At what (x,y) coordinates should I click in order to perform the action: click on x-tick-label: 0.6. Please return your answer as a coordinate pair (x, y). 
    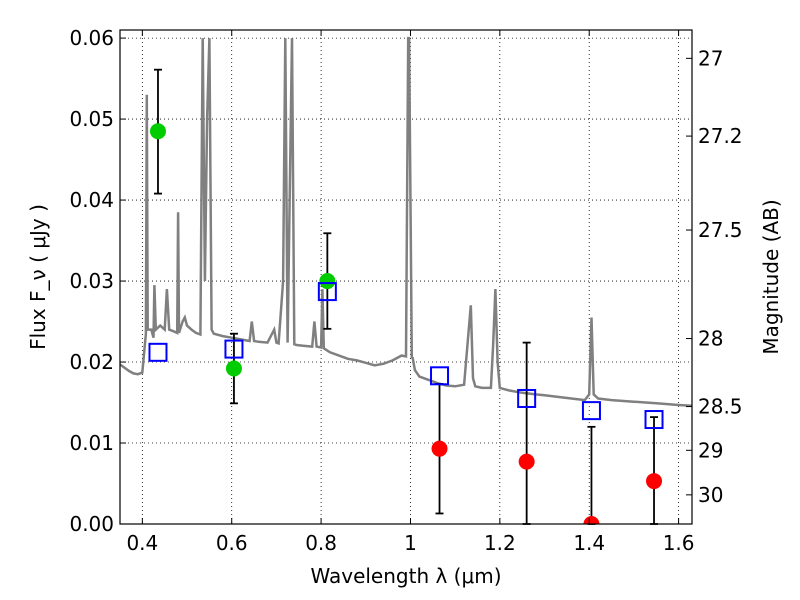
    Looking at the image, I should click on (232, 543).